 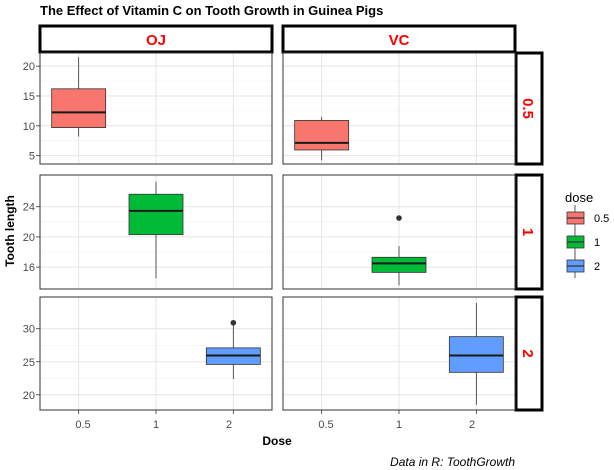 What do you see at coordinates (29, 67) in the screenshot?
I see `y-tick-label-0.5-20: 20` at bounding box center [29, 67].